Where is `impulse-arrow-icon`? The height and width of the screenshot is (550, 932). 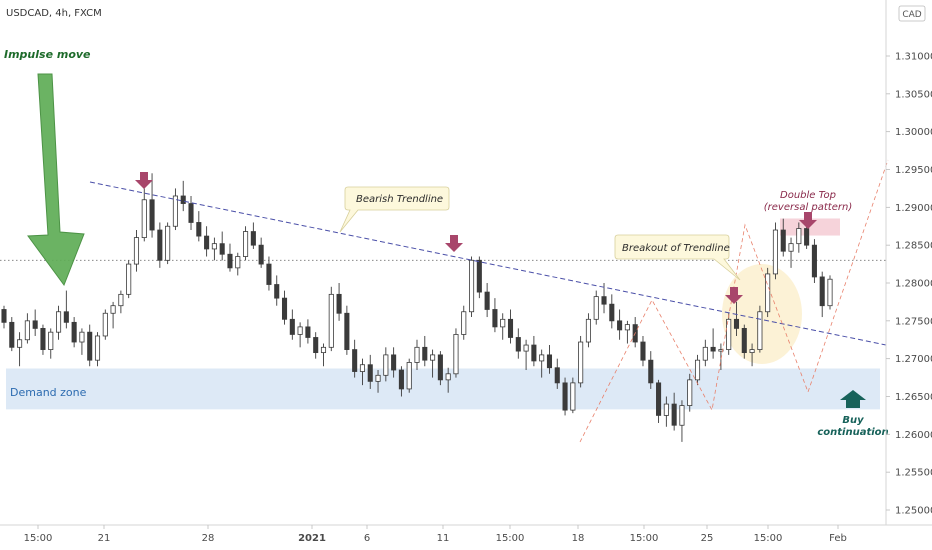
impulse-arrow-icon is located at coordinates (56, 180).